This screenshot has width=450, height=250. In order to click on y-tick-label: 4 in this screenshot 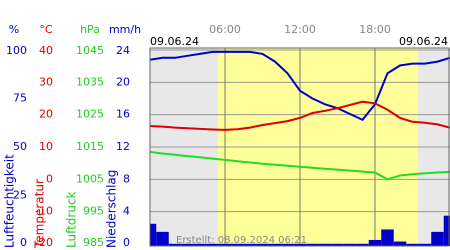, I will do `click(126, 211)`.